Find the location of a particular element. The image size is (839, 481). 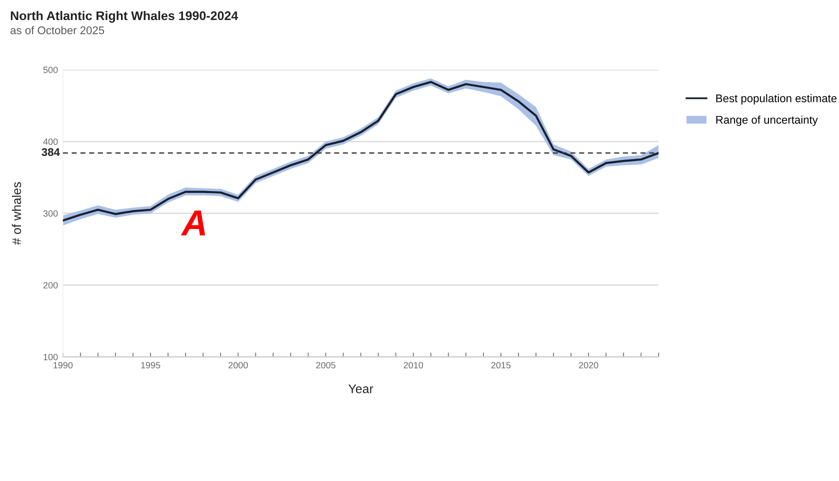

y-tick-label: 100 is located at coordinates (51, 357).